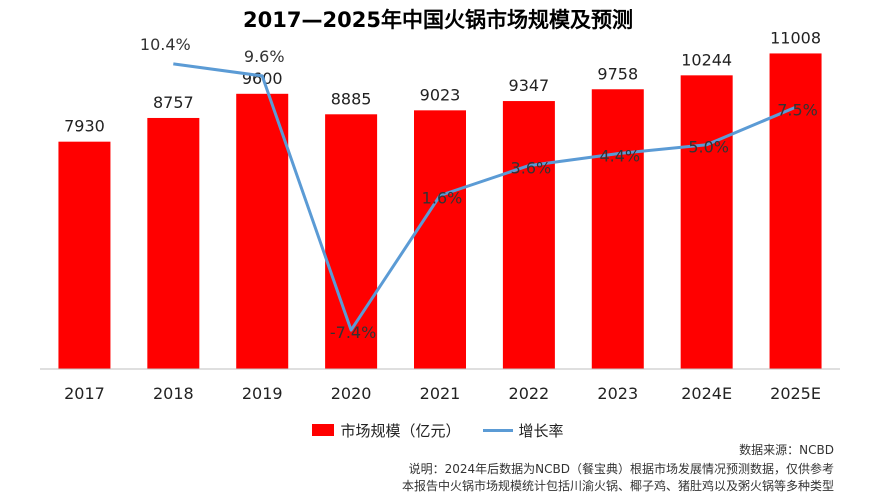 The width and height of the screenshot is (876, 502). What do you see at coordinates (708, 147) in the screenshot?
I see `growth-label-2024E: 5.0%` at bounding box center [708, 147].